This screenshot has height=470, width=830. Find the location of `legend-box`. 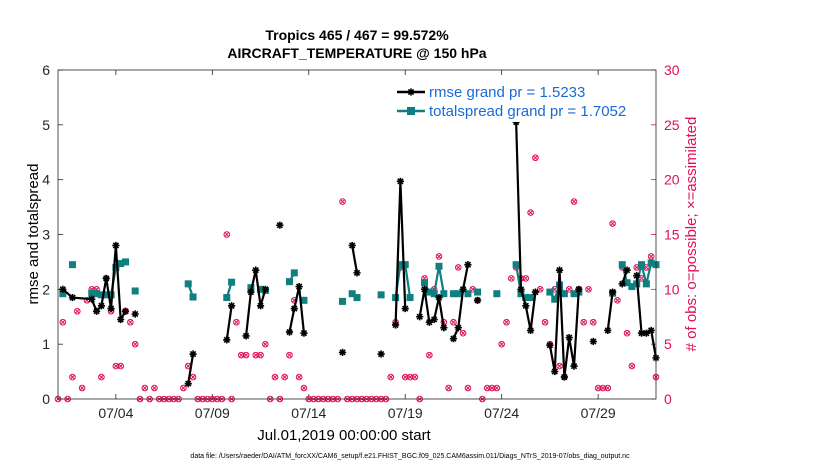

legend-box is located at coordinates (521, 100).